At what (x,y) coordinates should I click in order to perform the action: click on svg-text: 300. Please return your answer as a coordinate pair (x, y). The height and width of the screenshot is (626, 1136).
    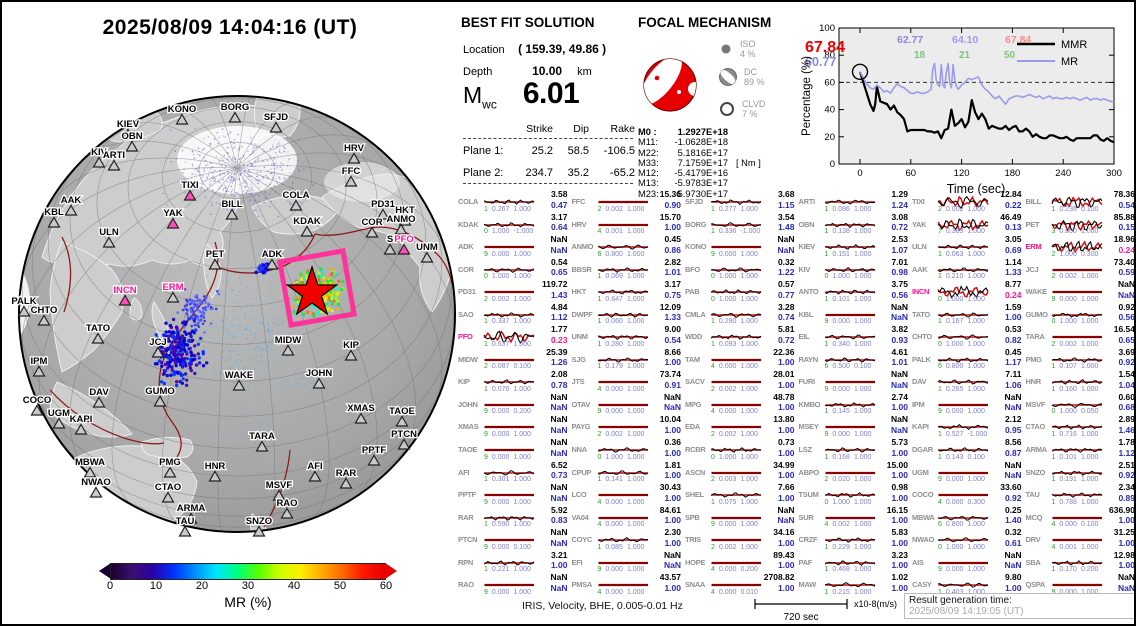
    Looking at the image, I should click on (1114, 173).